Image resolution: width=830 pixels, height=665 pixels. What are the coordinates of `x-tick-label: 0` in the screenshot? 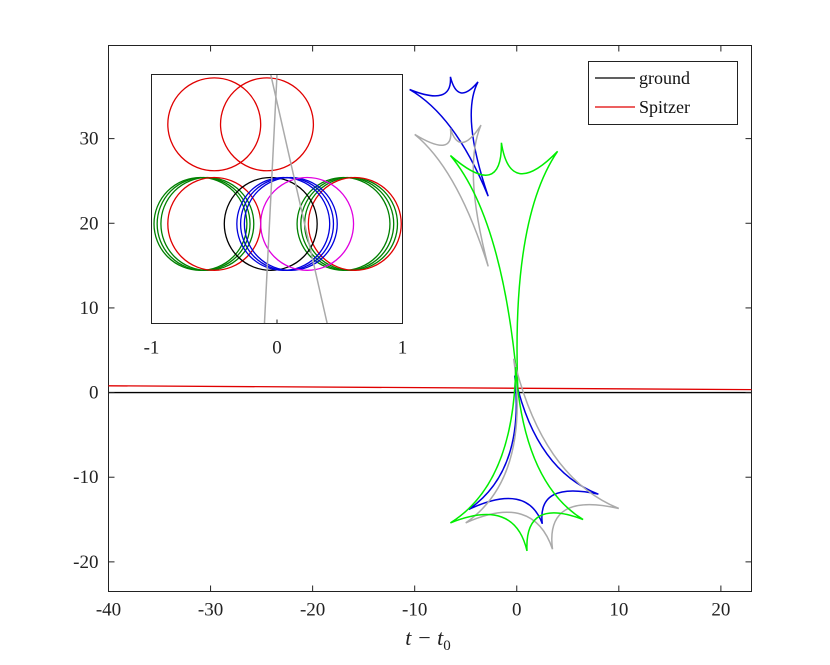 It's located at (517, 610).